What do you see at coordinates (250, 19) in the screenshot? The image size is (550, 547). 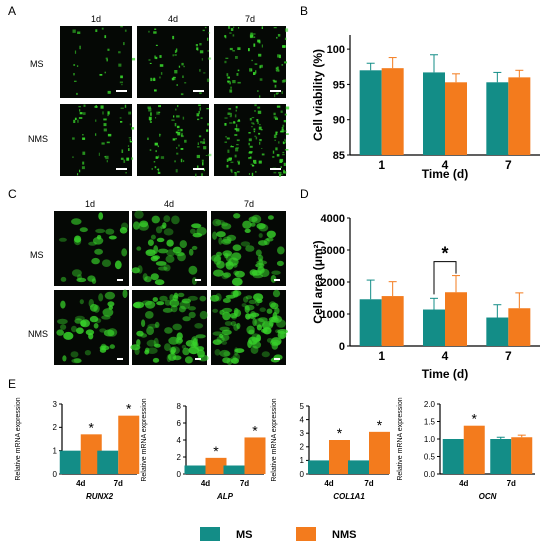 I see `panel-a-col-label-7d: 7d` at bounding box center [250, 19].